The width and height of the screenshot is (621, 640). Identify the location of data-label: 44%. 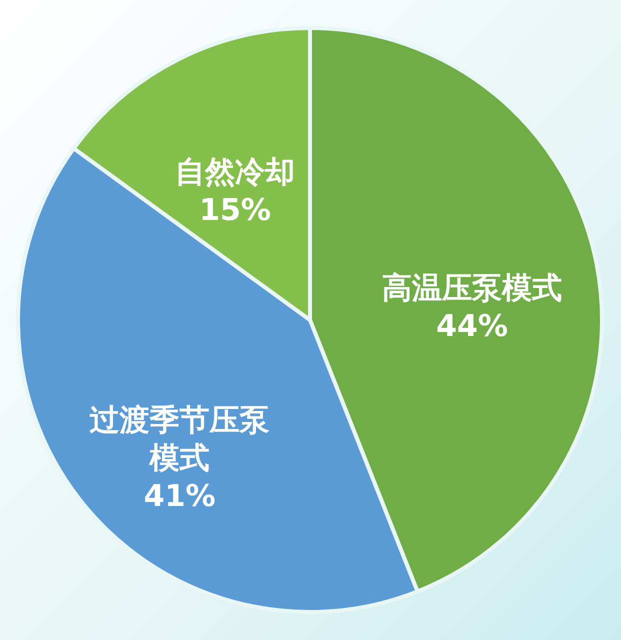
(472, 326).